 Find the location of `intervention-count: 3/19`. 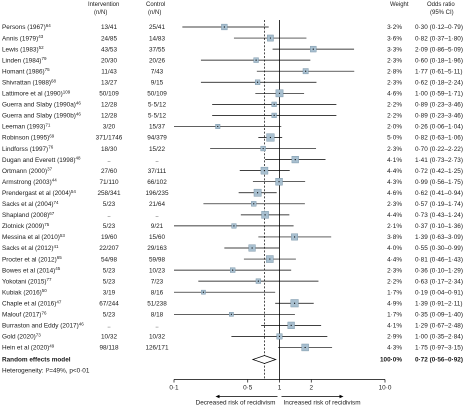

intervention-count: 3/19 is located at coordinates (109, 292).